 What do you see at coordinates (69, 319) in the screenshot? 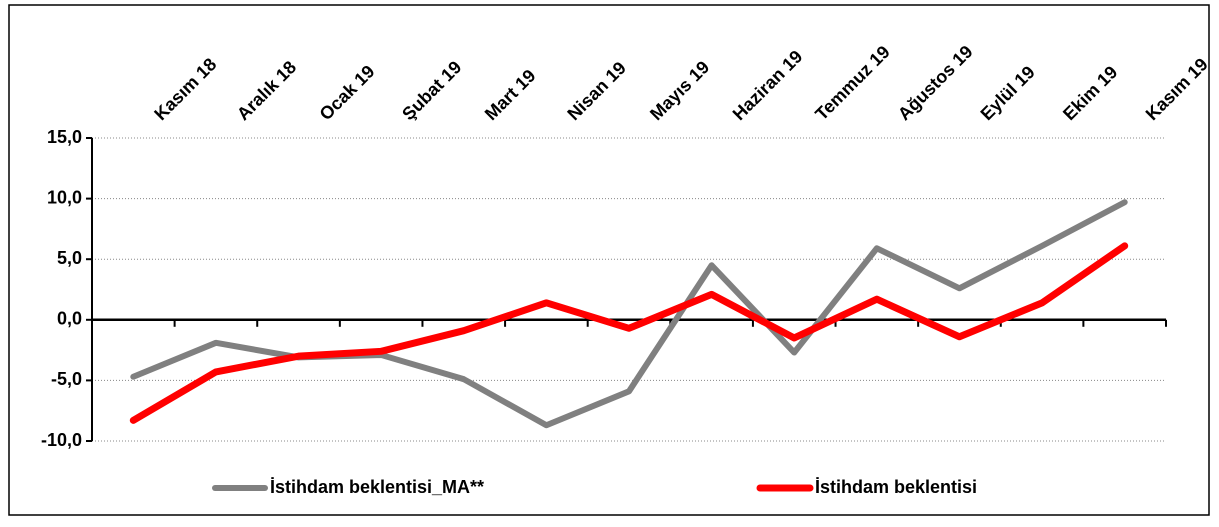
I see `y-tick-label: 0,0` at bounding box center [69, 319].